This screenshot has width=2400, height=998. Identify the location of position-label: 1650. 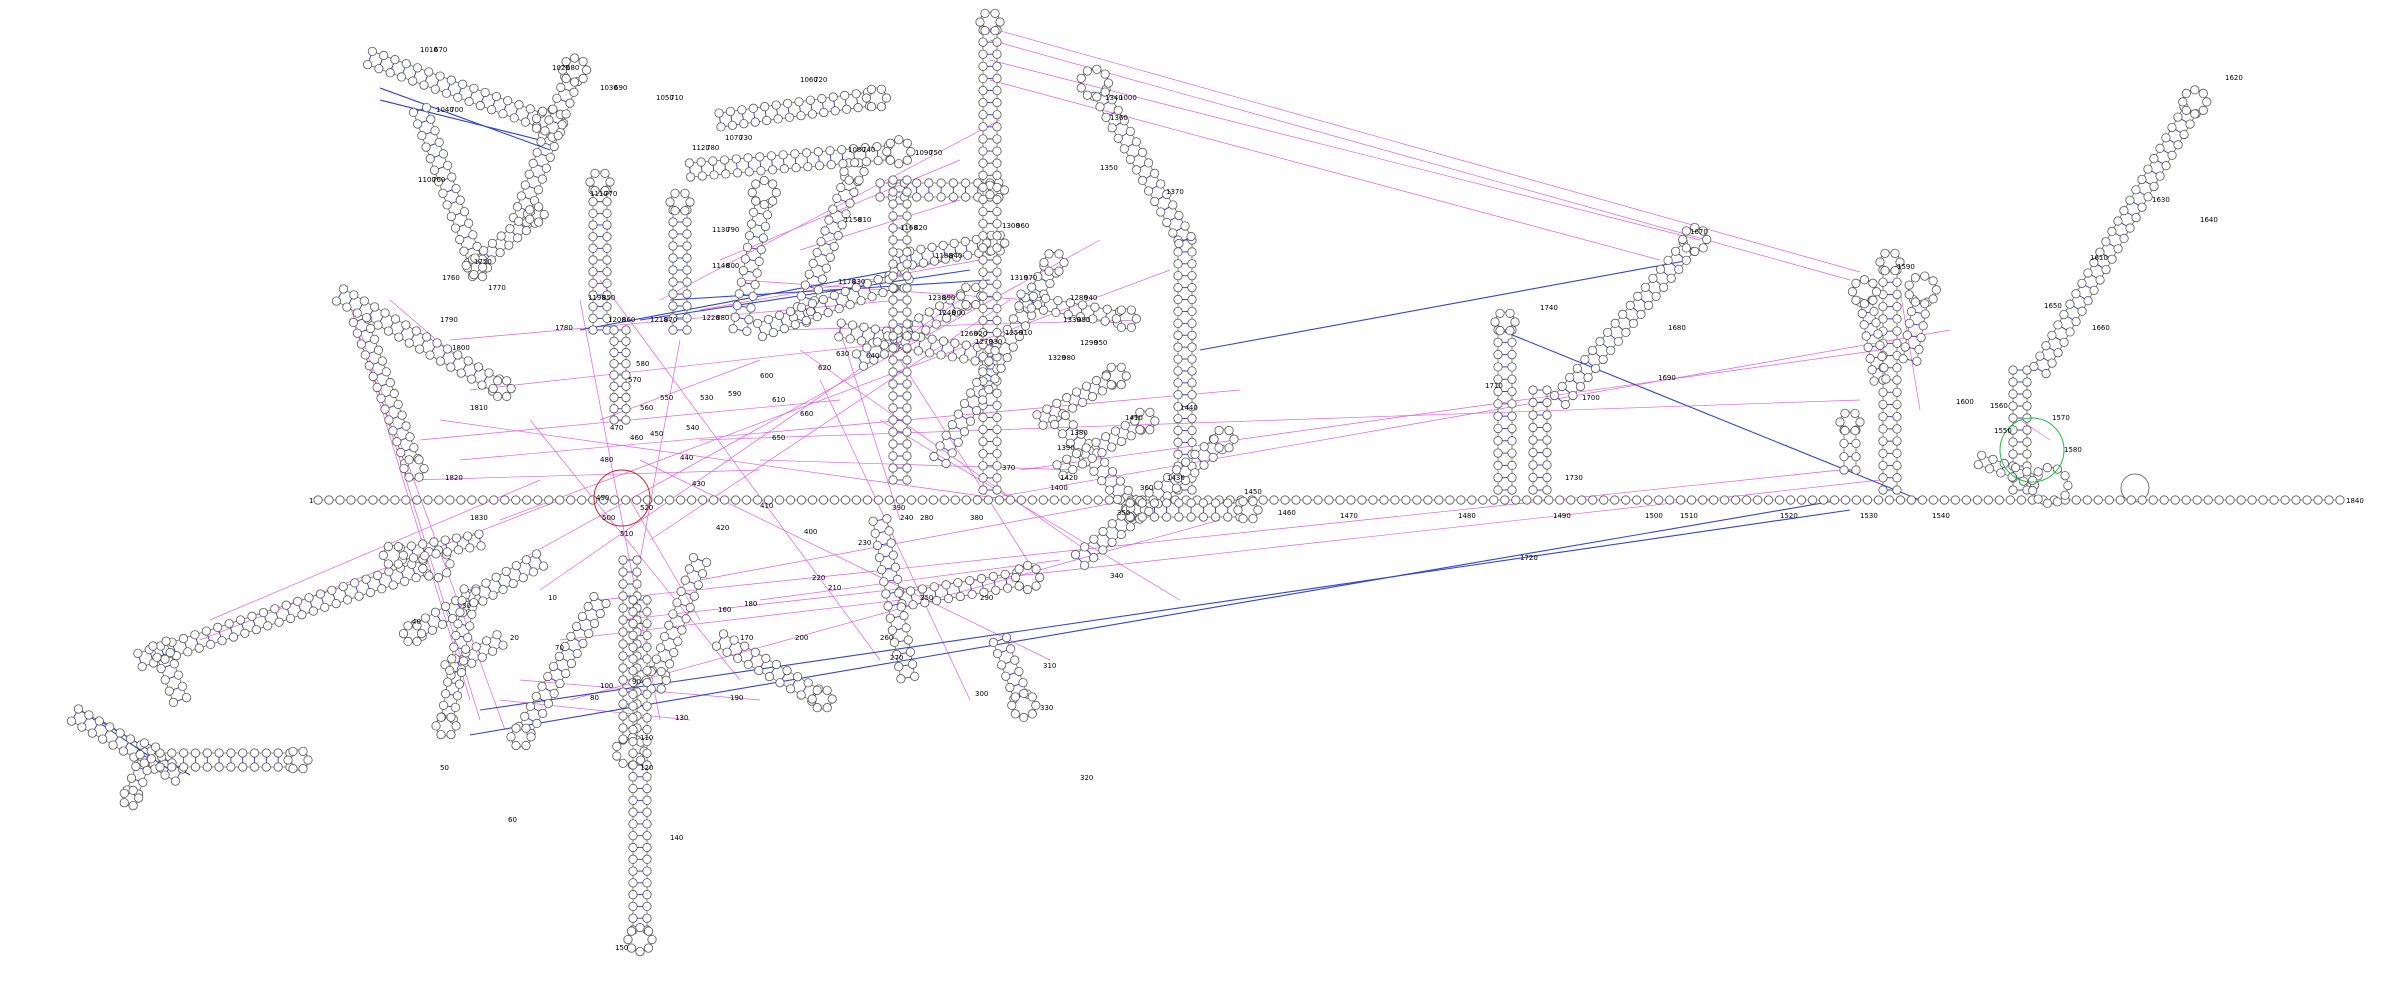
(2053, 306).